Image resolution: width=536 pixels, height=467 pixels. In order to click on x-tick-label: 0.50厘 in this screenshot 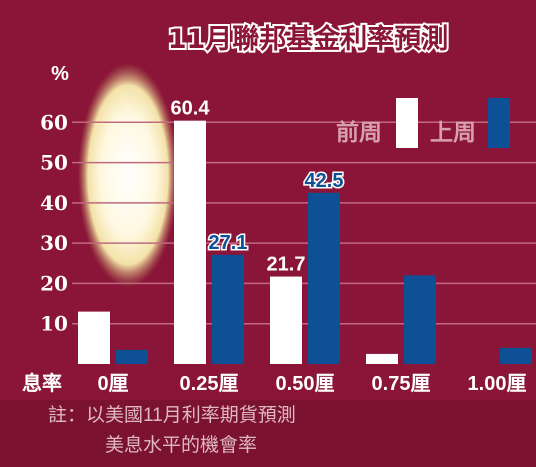, I will do `click(305, 384)`.